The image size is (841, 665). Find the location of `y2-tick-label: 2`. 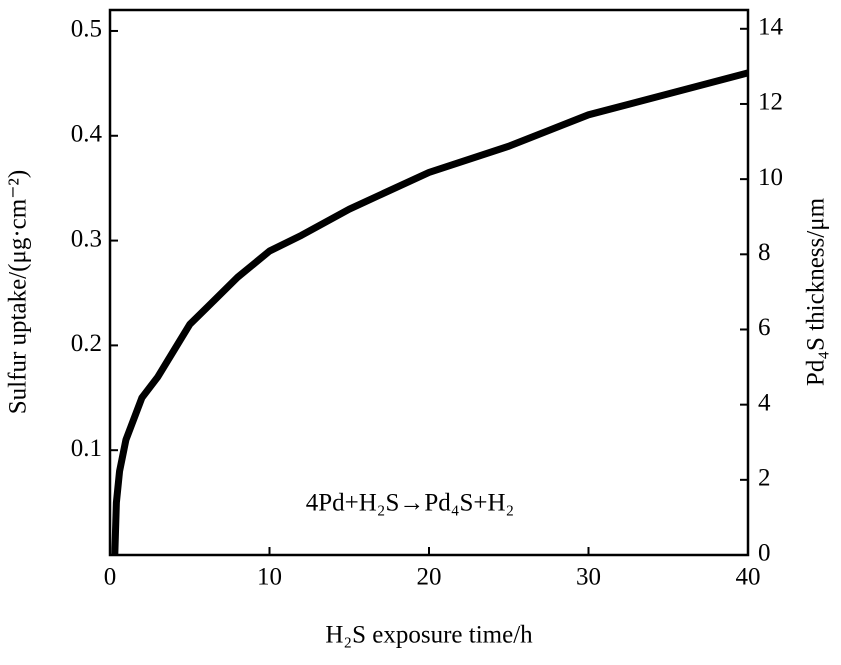

y2-tick-label: 2 is located at coordinates (764, 478).